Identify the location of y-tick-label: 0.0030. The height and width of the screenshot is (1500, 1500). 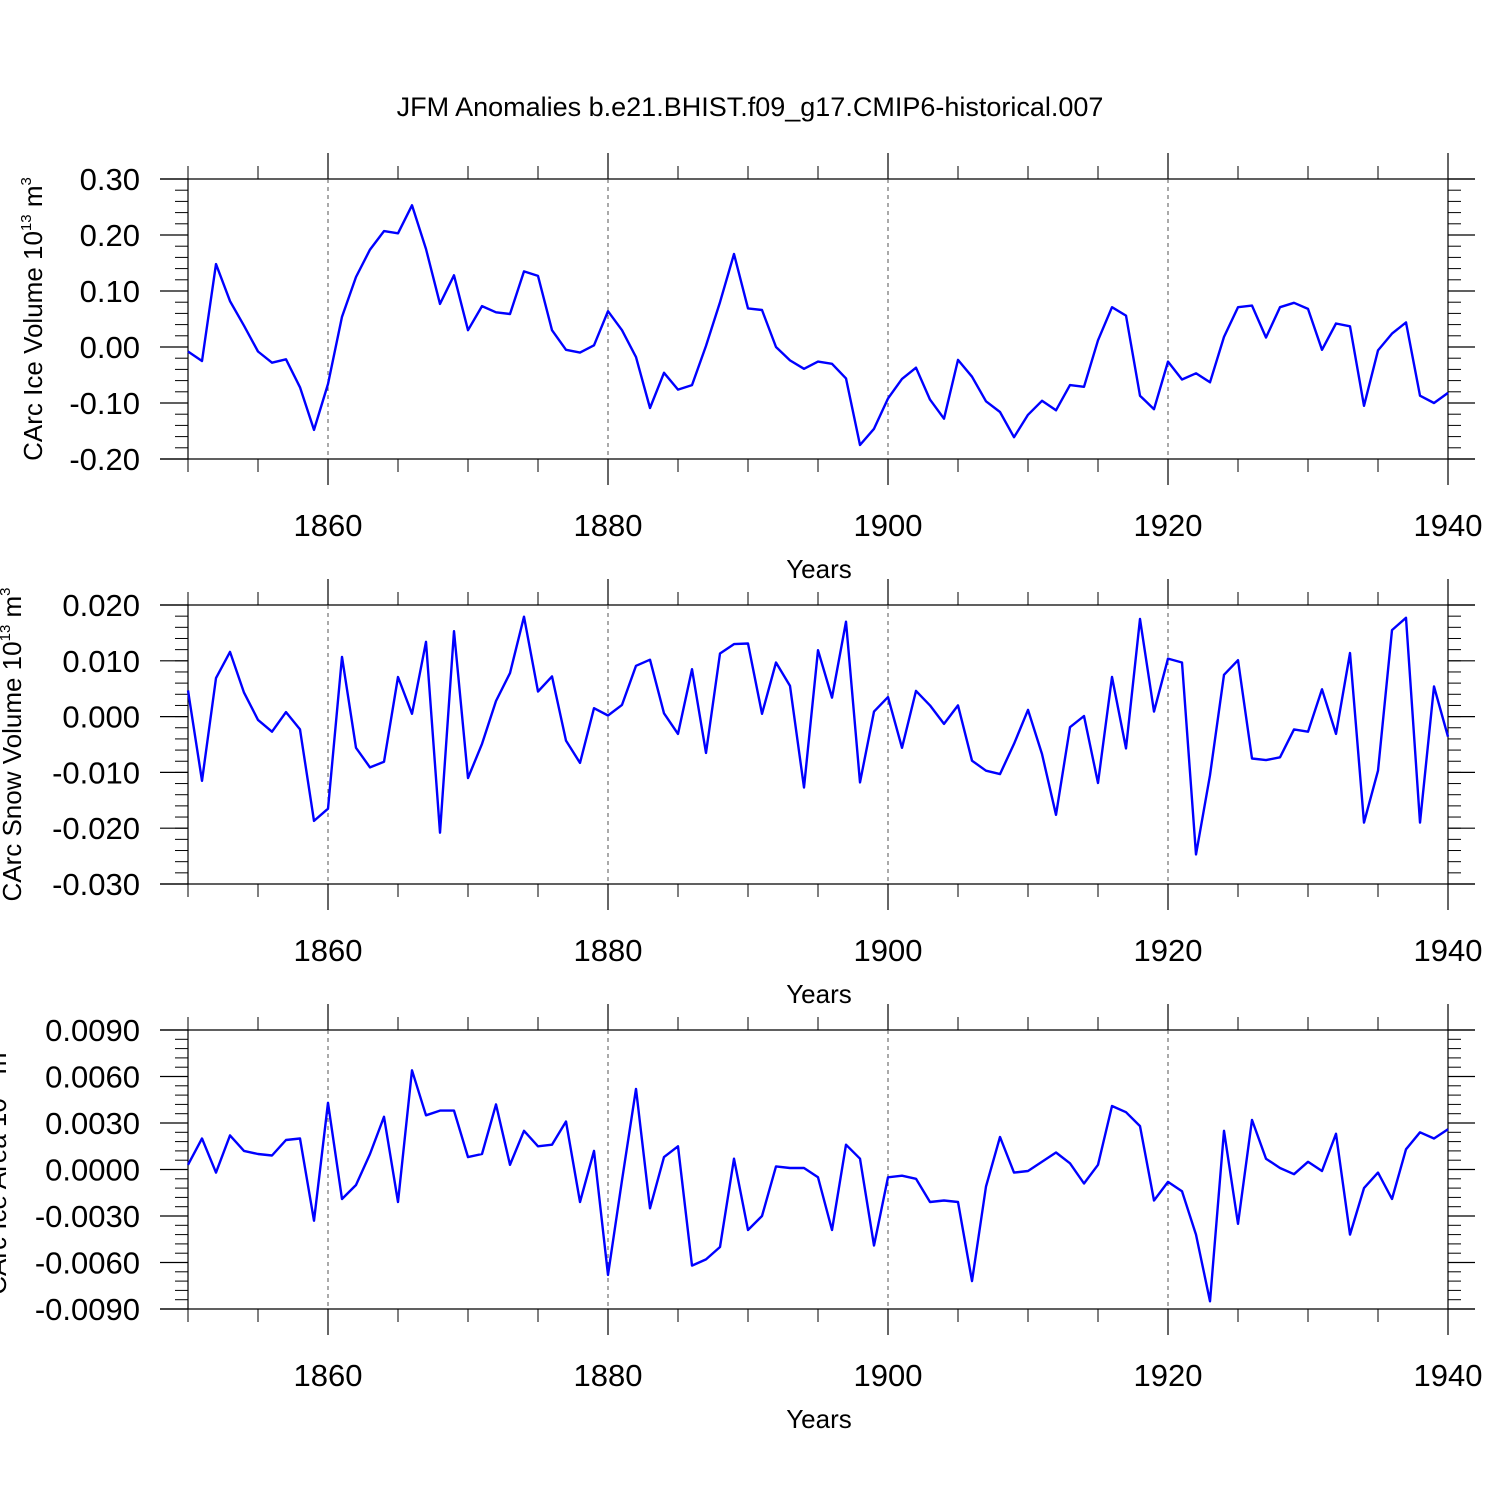
(92, 1123).